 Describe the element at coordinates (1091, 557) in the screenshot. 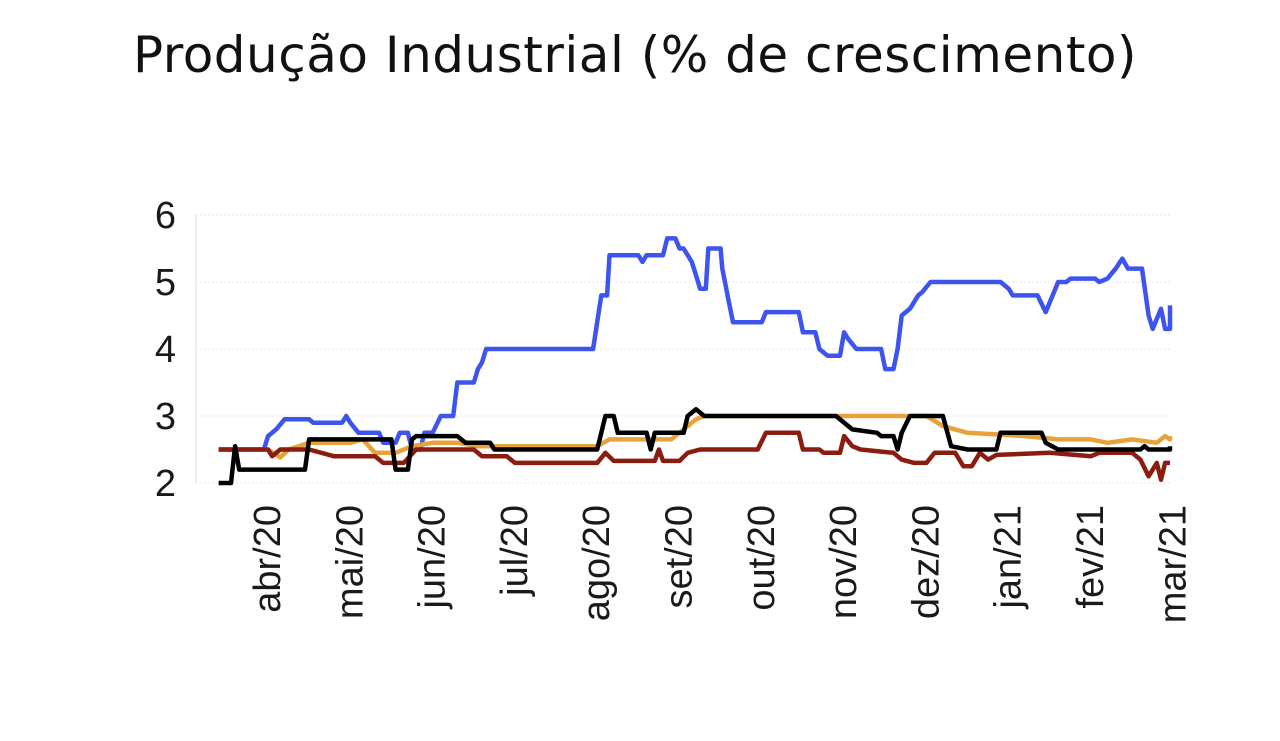

I see `x-tick-label: fev/21` at that location.